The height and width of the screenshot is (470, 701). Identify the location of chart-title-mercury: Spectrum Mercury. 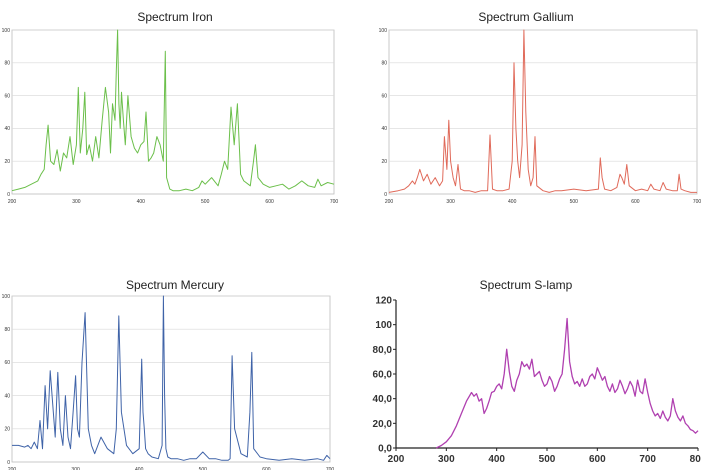
(175, 285).